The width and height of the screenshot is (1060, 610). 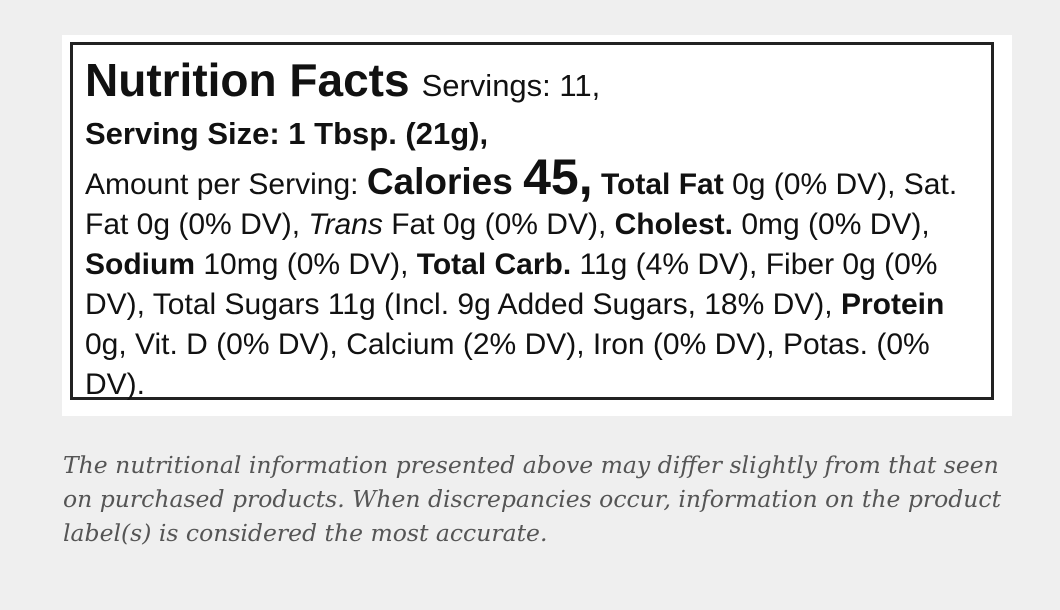 What do you see at coordinates (226, 184) in the screenshot?
I see `label-text: Amount per Serving:` at bounding box center [226, 184].